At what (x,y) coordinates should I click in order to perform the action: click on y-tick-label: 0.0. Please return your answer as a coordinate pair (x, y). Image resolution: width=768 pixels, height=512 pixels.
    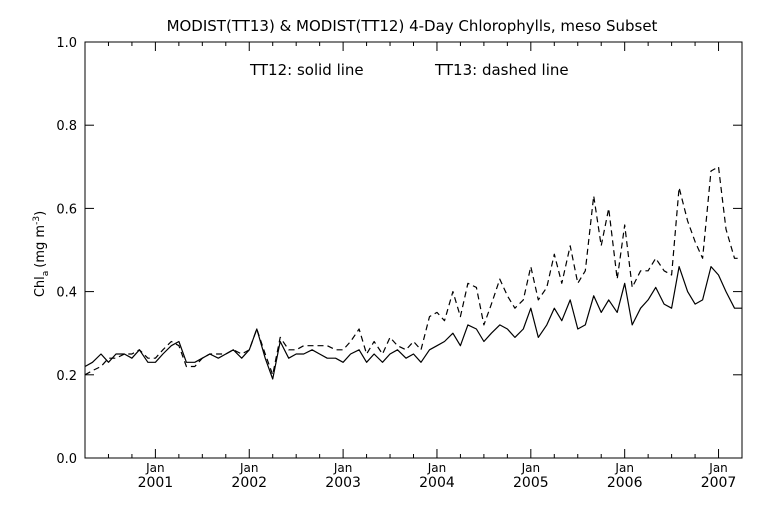
    Looking at the image, I should click on (66, 459).